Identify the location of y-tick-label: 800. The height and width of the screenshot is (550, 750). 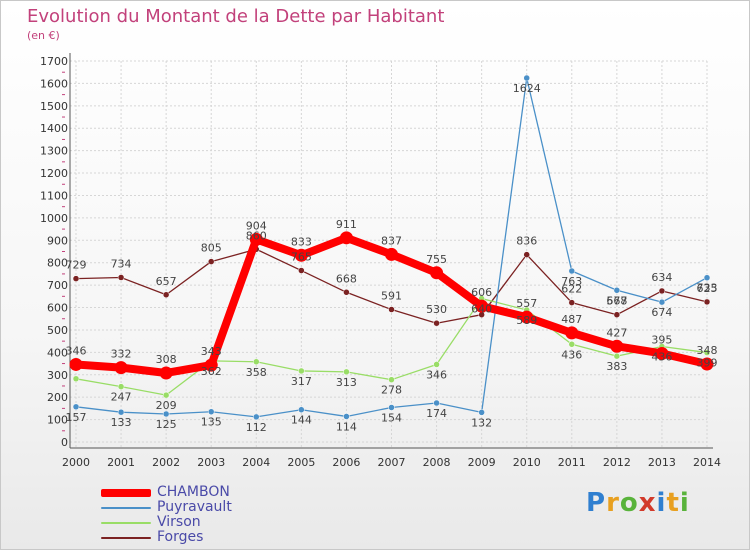
(57, 263).